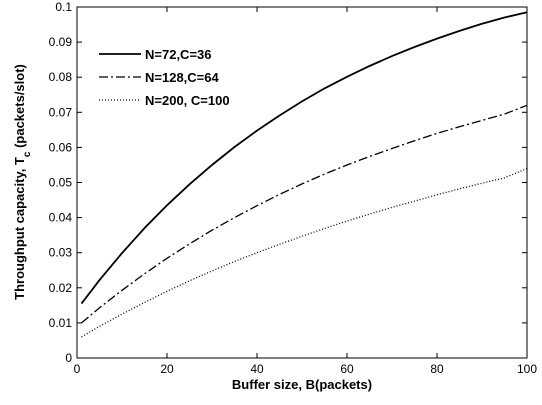  I want to click on x-tick-label: 100, so click(527, 369).